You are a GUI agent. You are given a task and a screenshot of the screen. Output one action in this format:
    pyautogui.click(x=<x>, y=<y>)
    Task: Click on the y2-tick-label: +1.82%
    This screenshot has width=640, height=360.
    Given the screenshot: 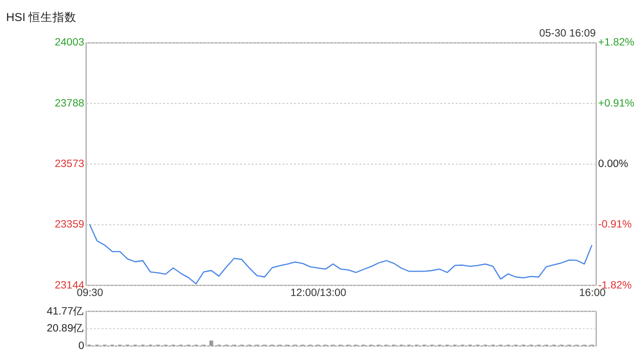 What is the action you would take?
    pyautogui.click(x=616, y=42)
    